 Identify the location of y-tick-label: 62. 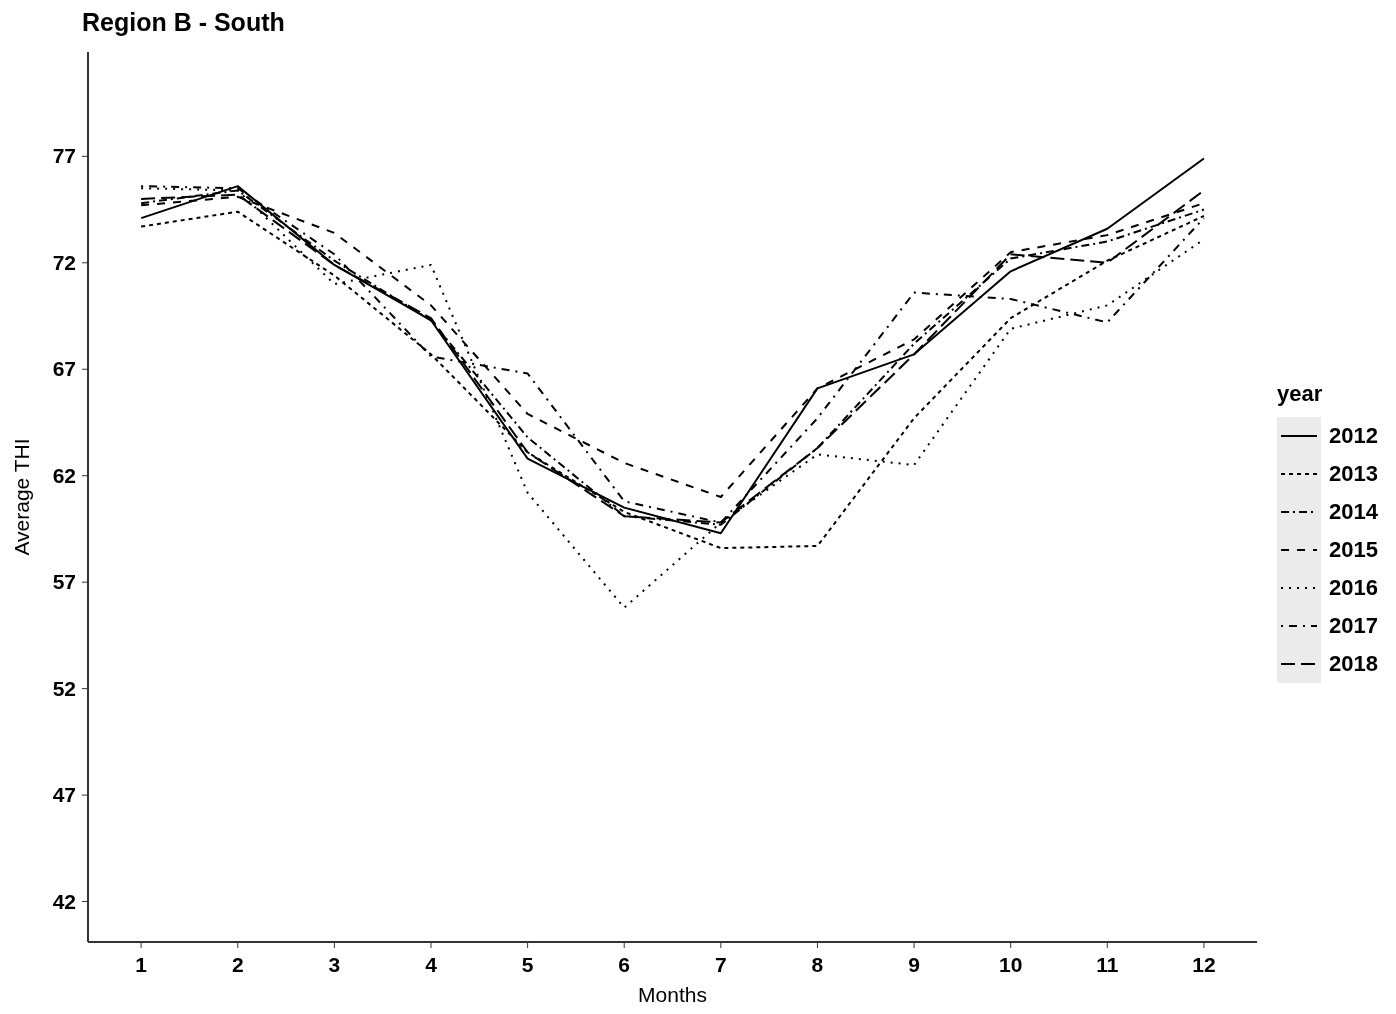
(64, 475).